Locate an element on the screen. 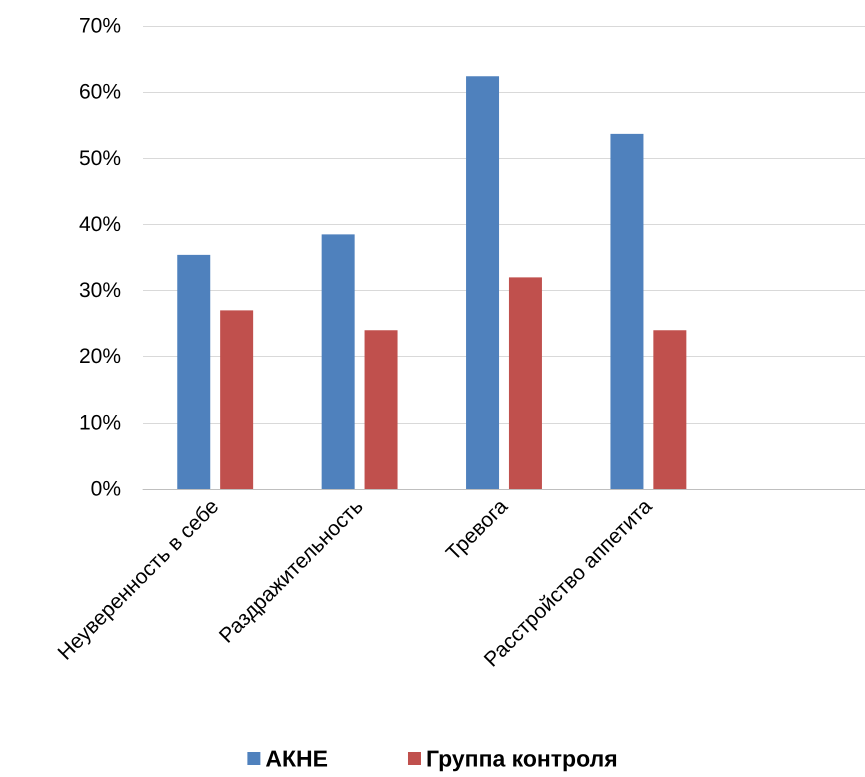 The width and height of the screenshot is (865, 777). y-tick-label: 30% is located at coordinates (99, 290).